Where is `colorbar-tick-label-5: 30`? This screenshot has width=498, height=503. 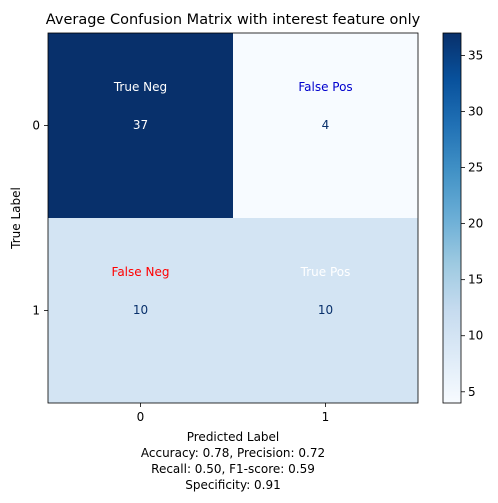 colorbar-tick-label-5: 30 is located at coordinates (475, 111).